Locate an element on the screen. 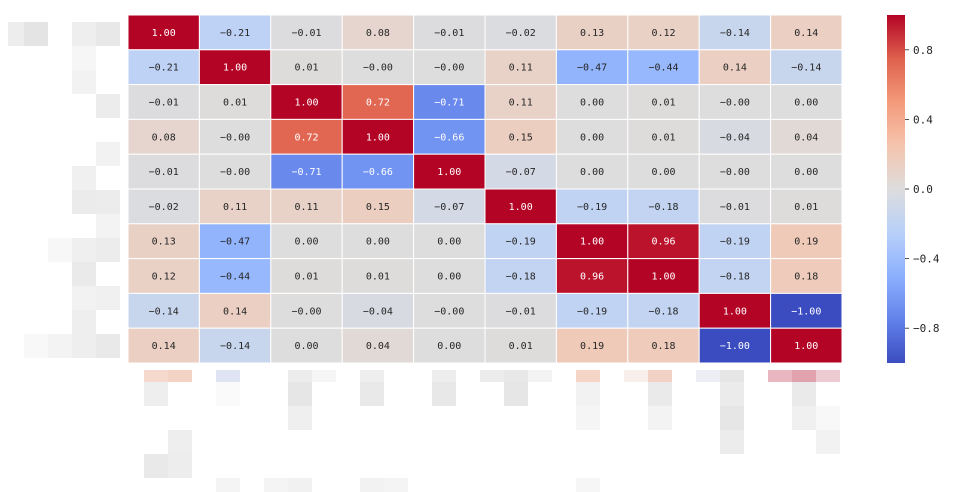 The image size is (964, 492). cell-value-label: −0.71 is located at coordinates (449, 103).